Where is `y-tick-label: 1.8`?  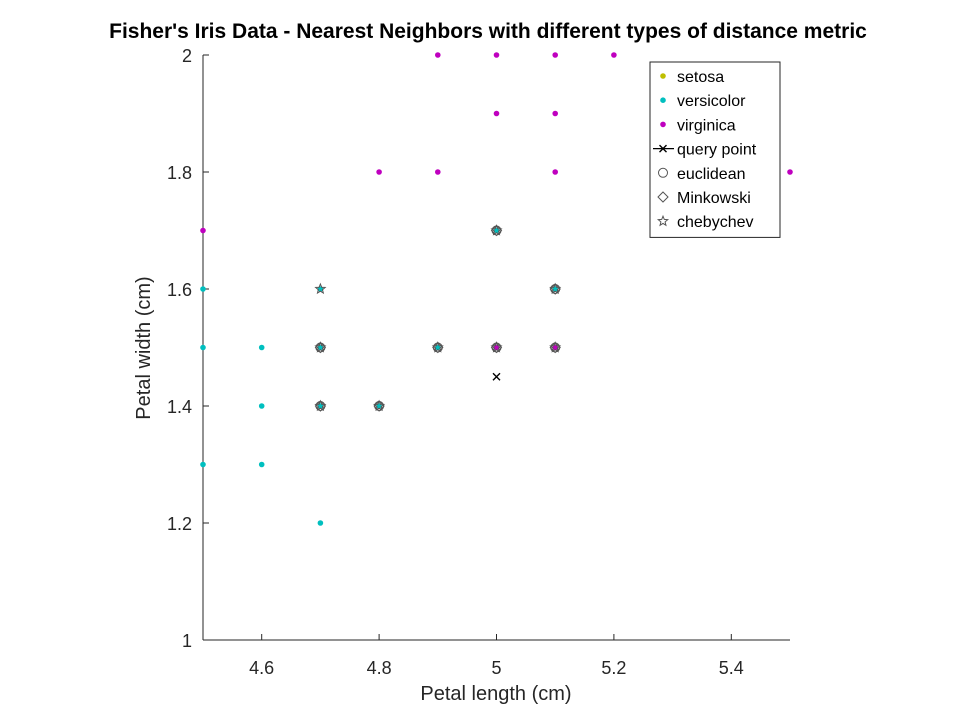
y-tick-label: 1.8 is located at coordinates (179, 173).